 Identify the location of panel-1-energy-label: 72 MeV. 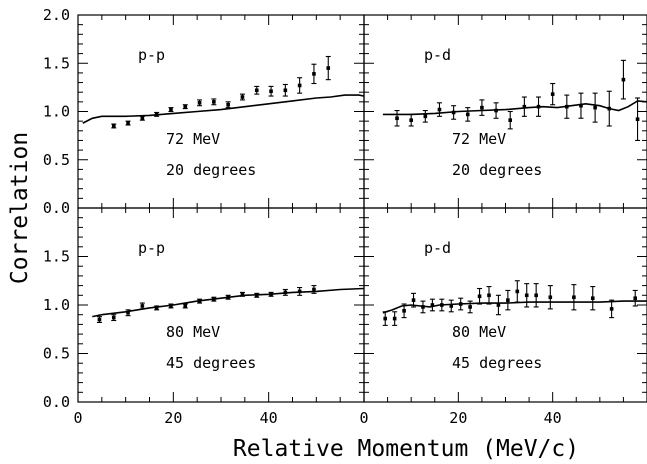
(193, 139).